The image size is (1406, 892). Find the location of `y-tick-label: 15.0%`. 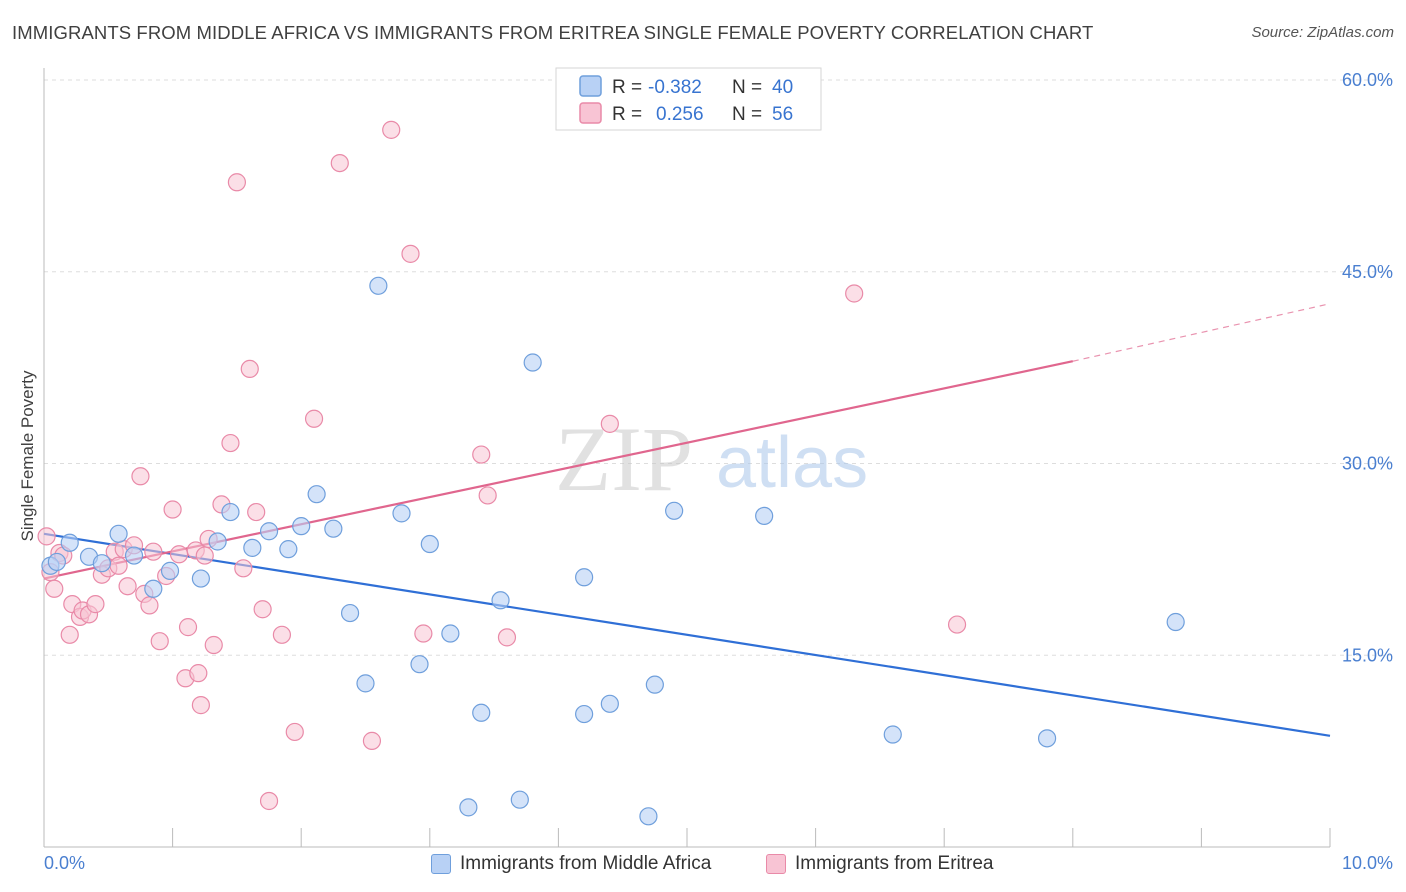

y-tick-label: 15.0% is located at coordinates (1367, 655).